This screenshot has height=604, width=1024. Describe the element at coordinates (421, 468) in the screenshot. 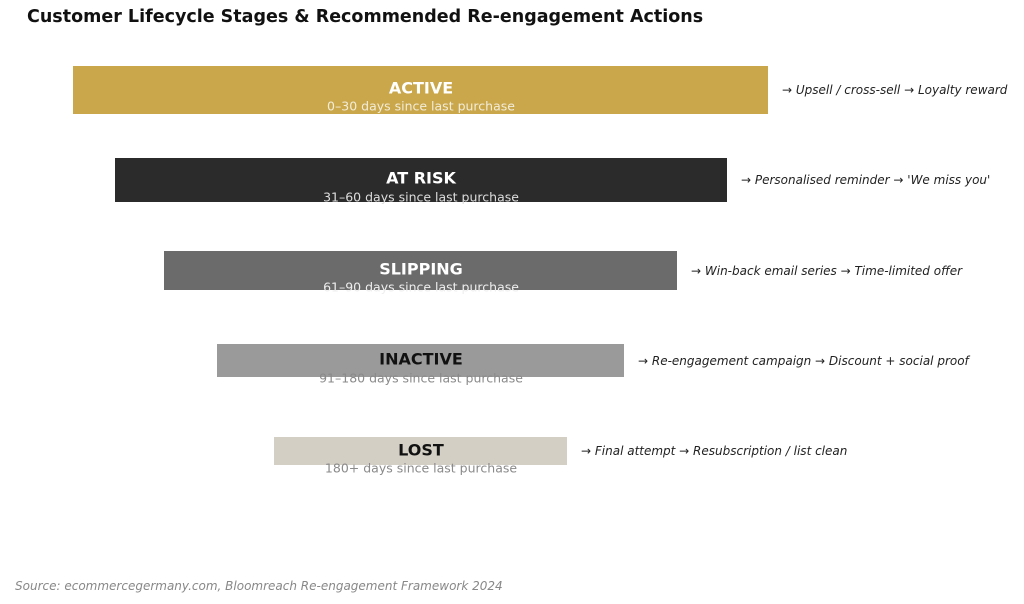

I see `stage-range: 180+ days since last purchase` at that location.